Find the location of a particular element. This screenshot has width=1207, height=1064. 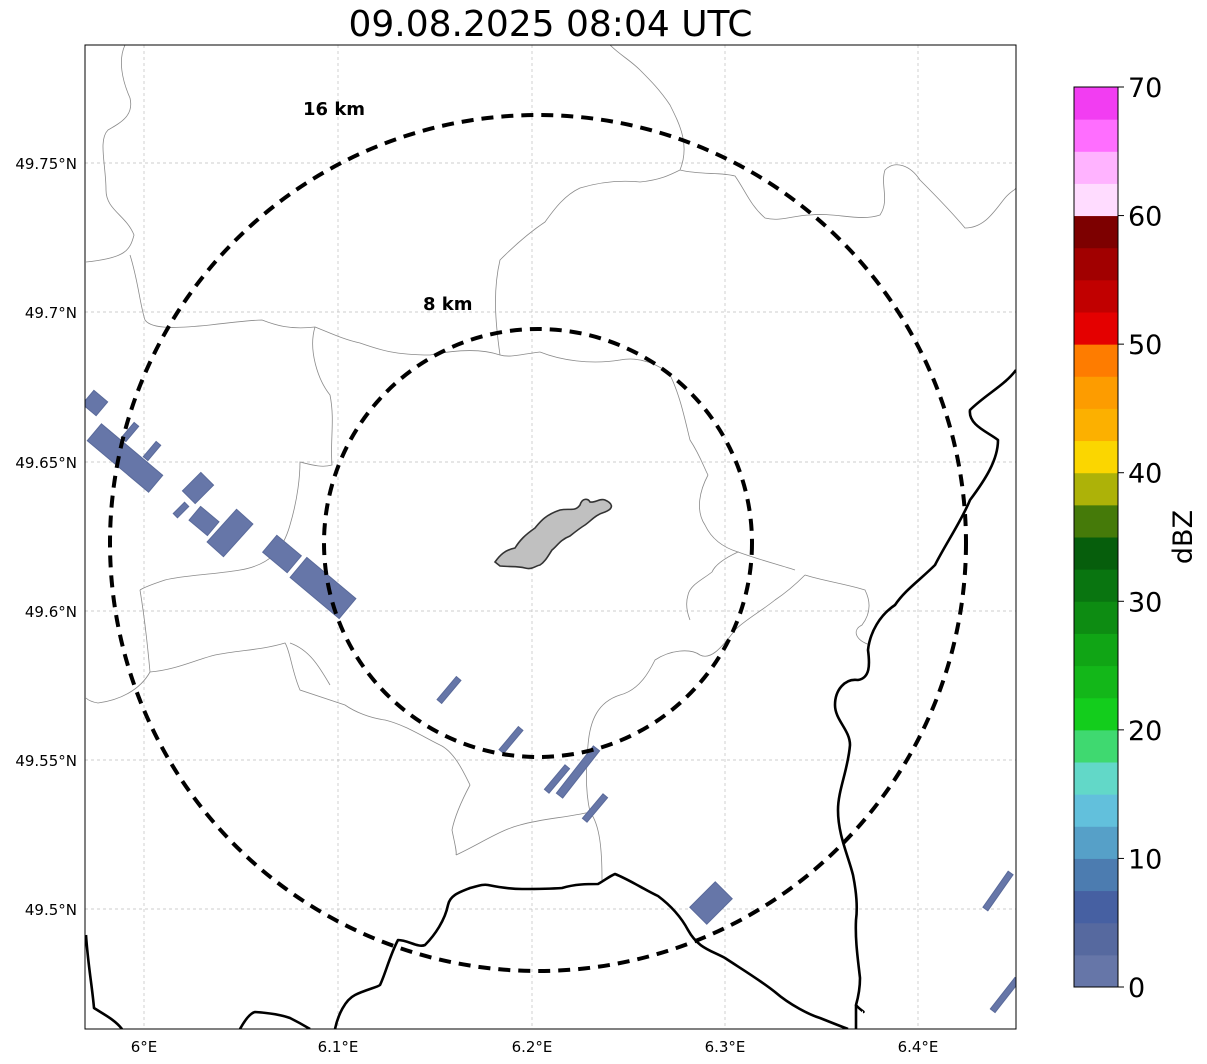

y-tick-label: 49.55°N is located at coordinates (46, 761).